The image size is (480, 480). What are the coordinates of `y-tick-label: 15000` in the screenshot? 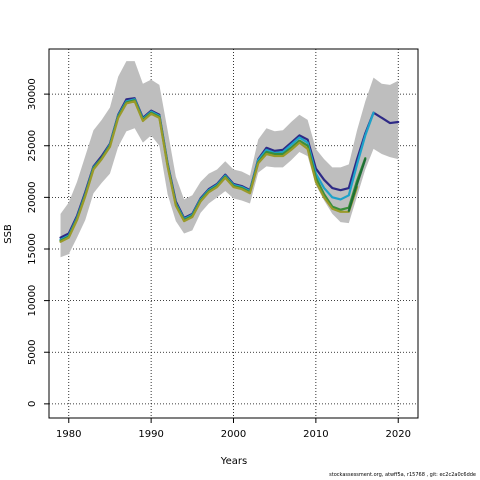 It's located at (32, 249).